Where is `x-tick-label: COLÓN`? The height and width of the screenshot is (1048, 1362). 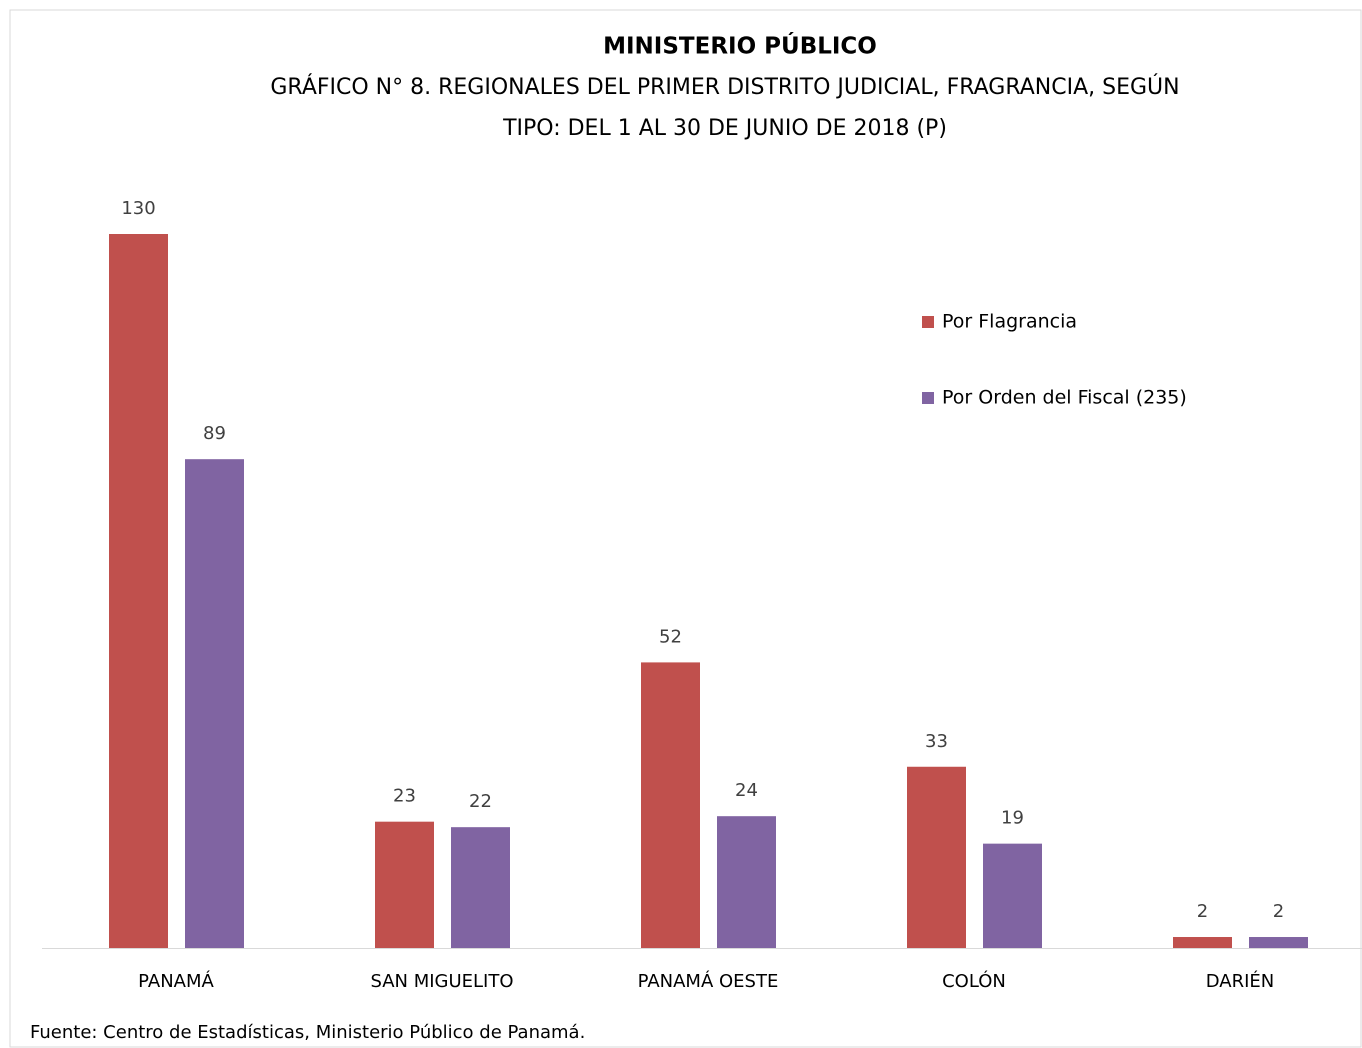 x-tick-label: COLÓN is located at coordinates (974, 981).